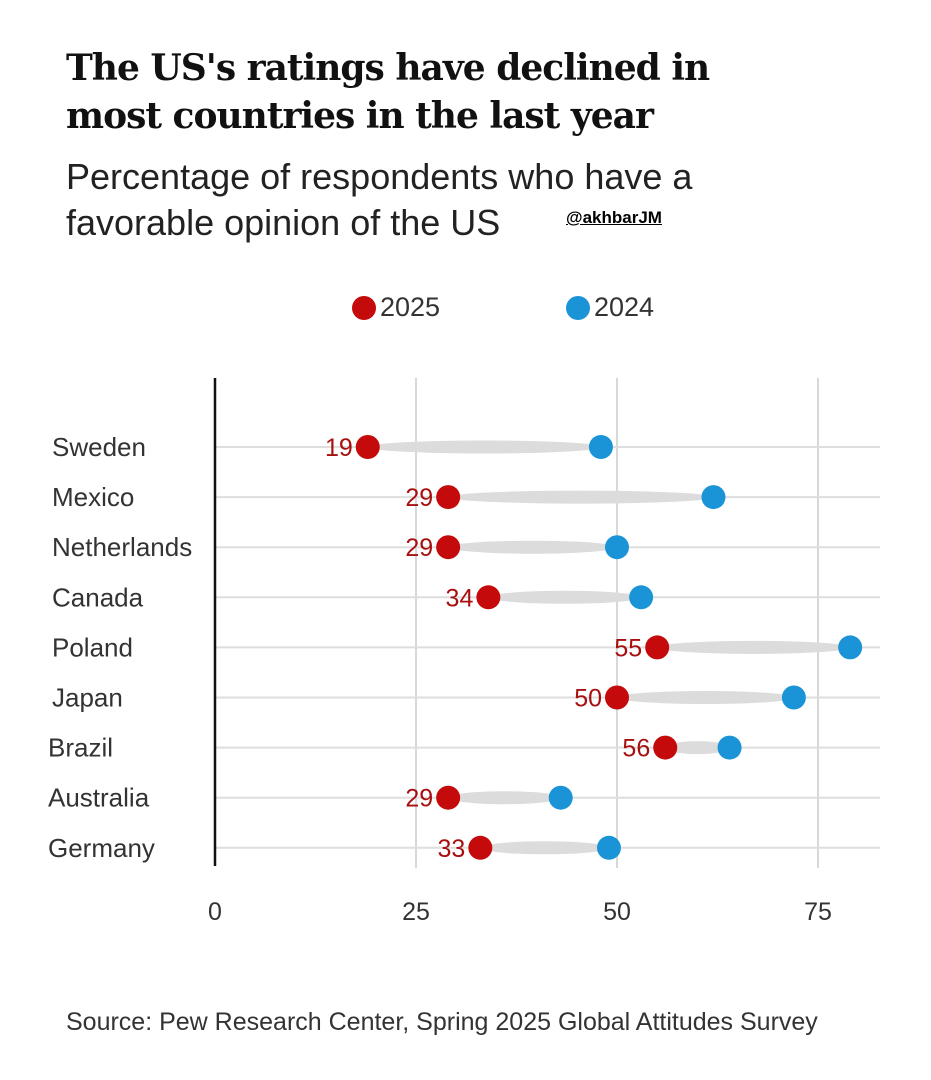  What do you see at coordinates (87, 698) in the screenshot?
I see `category-label: Japan` at bounding box center [87, 698].